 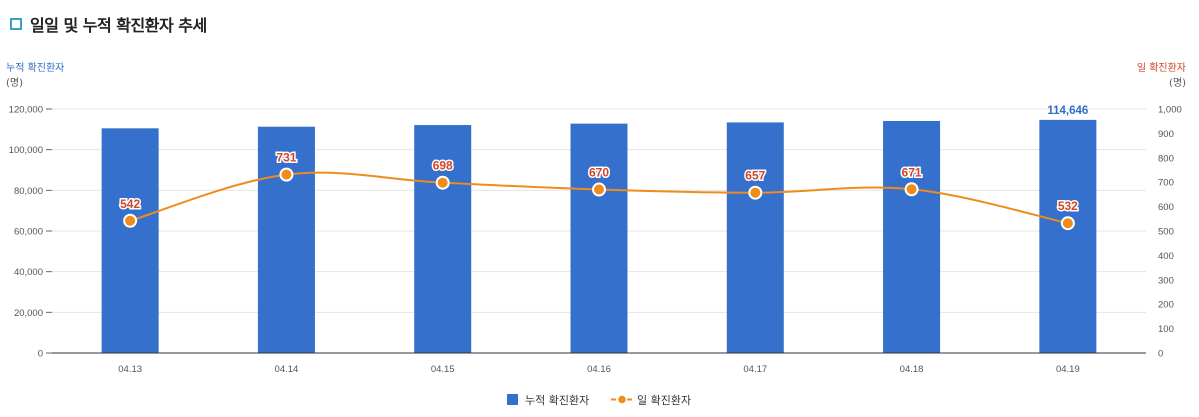 What do you see at coordinates (599, 173) in the screenshot?
I see `line-data-label: 670` at bounding box center [599, 173].